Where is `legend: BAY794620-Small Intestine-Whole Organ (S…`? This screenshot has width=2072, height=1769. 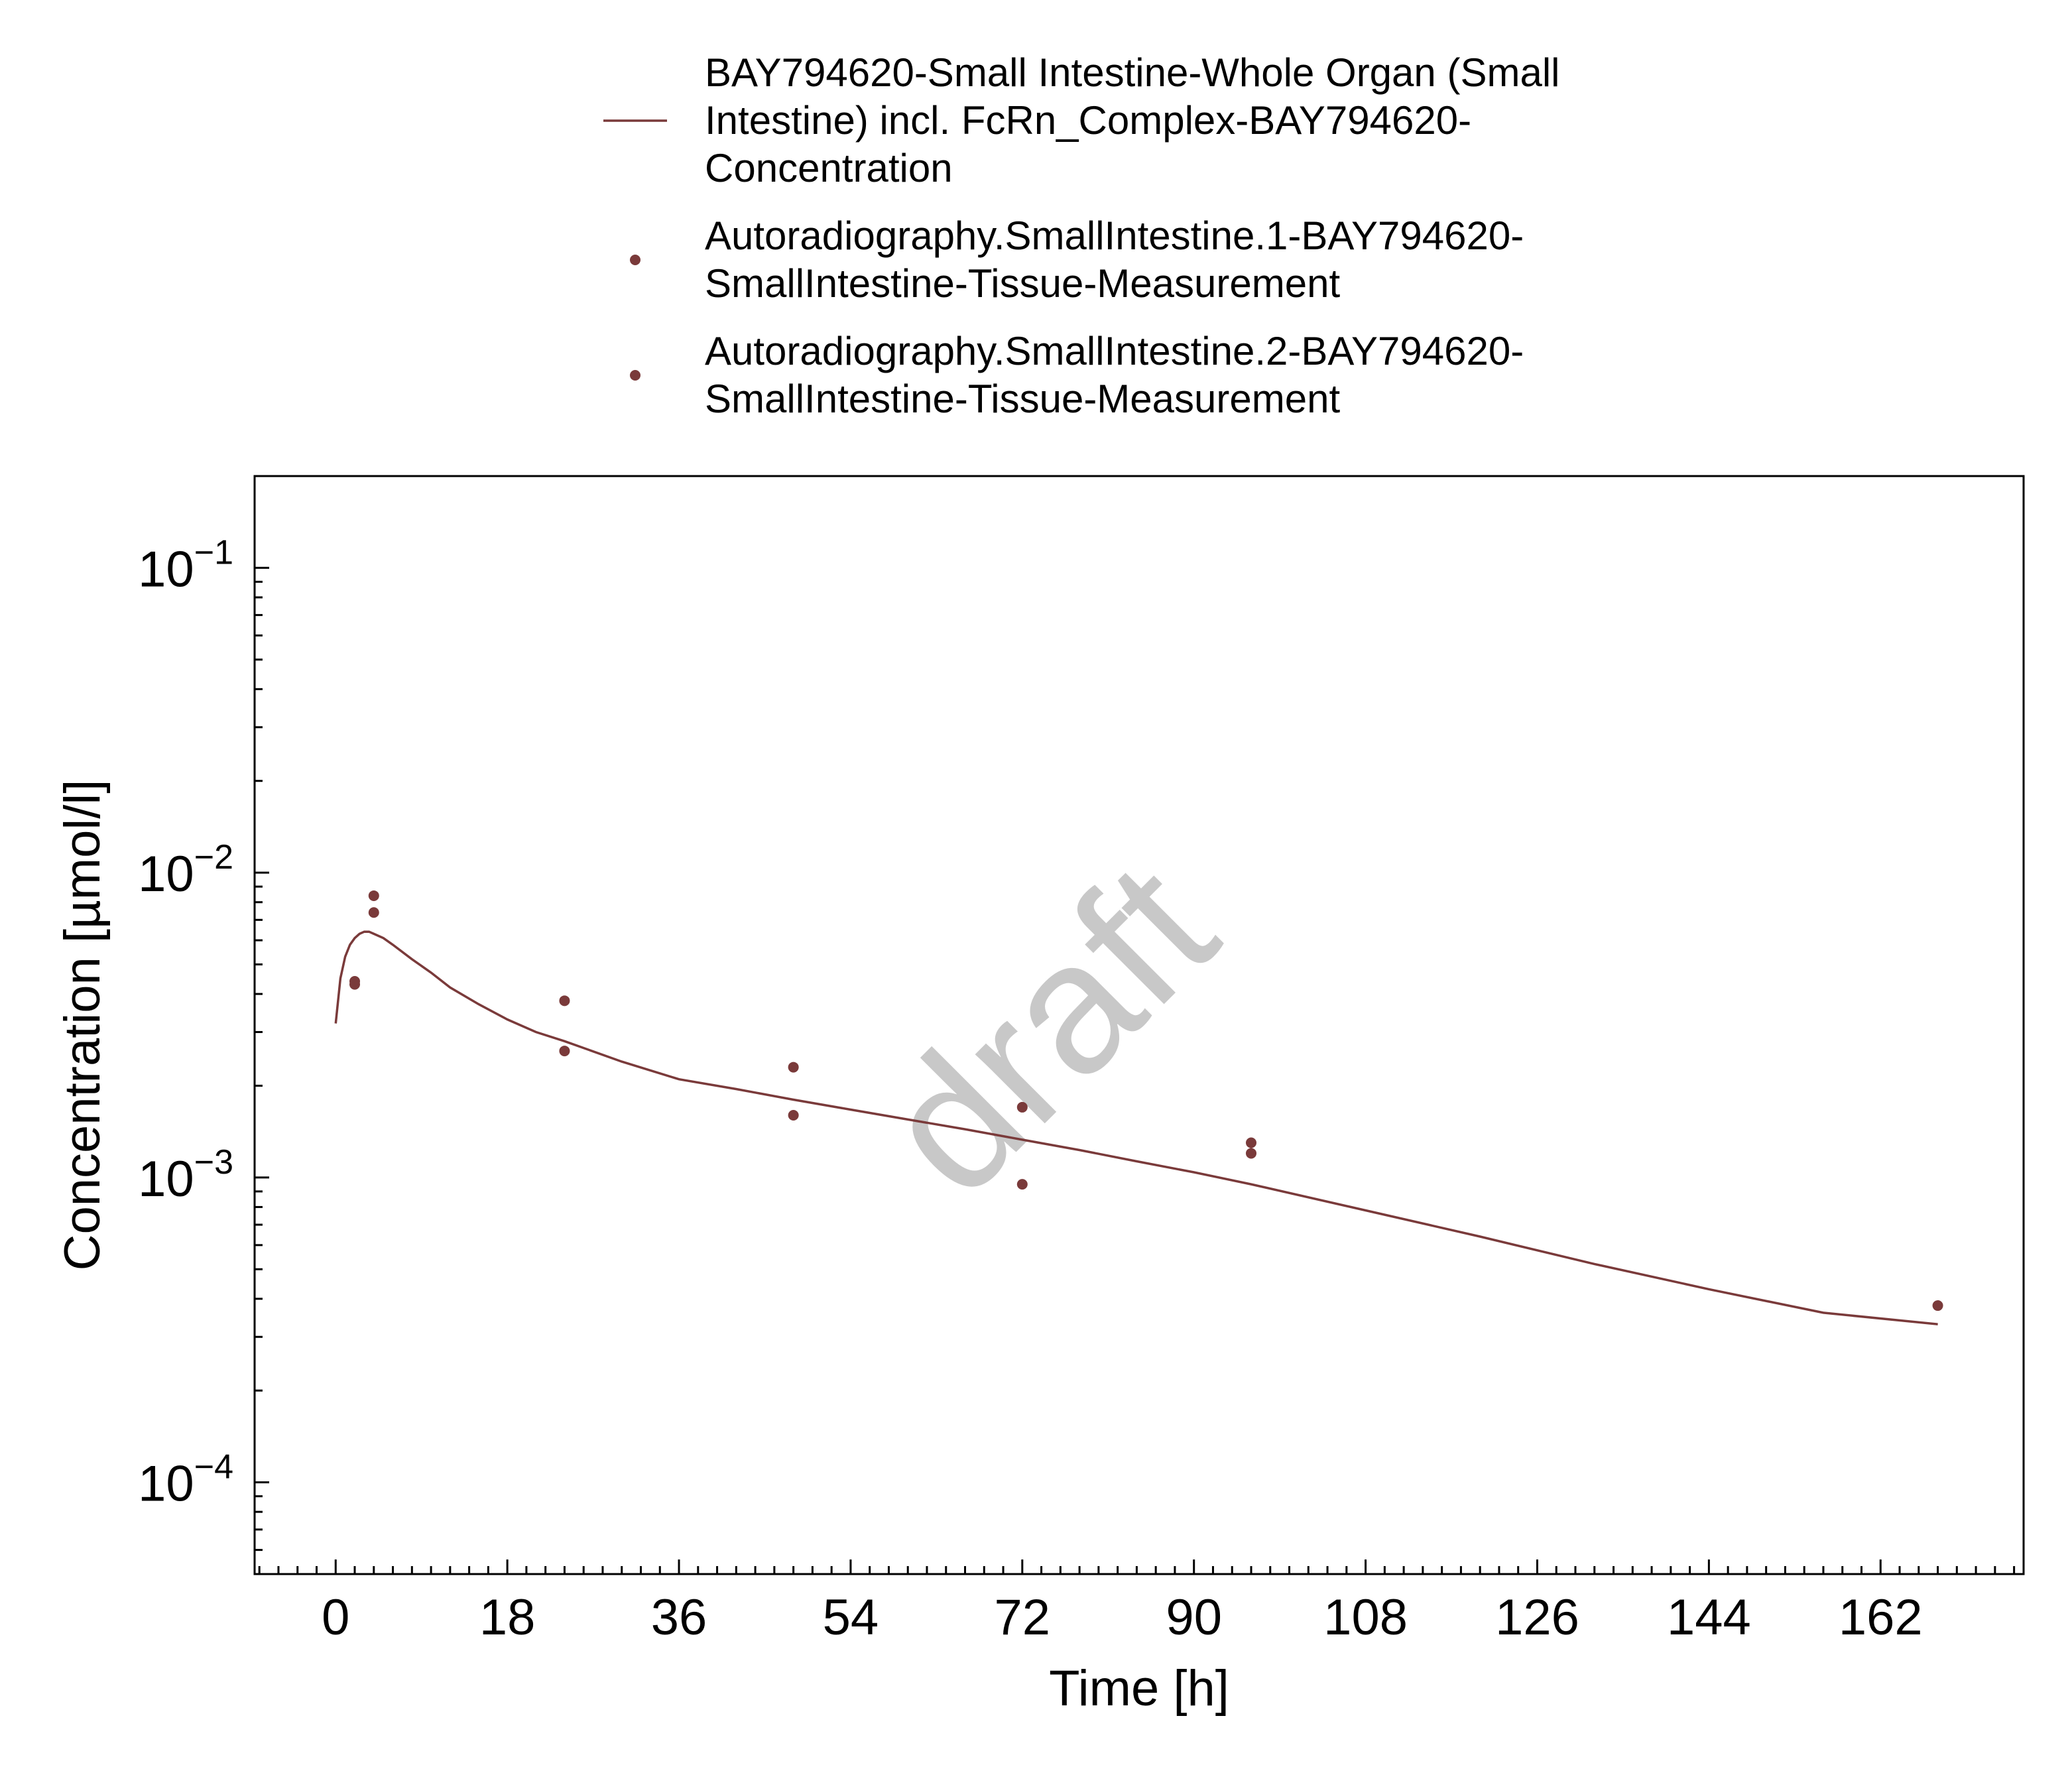
legend: BAY794620-Small Intestine-Whole Organ (S… is located at coordinates (1081, 235).